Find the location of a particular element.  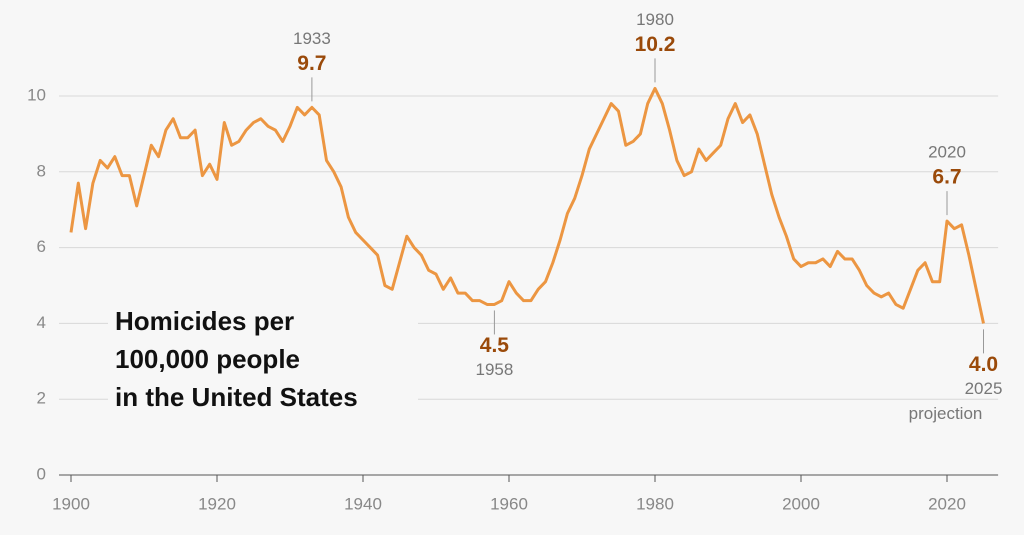

y-tick-label: 2 is located at coordinates (41, 398).